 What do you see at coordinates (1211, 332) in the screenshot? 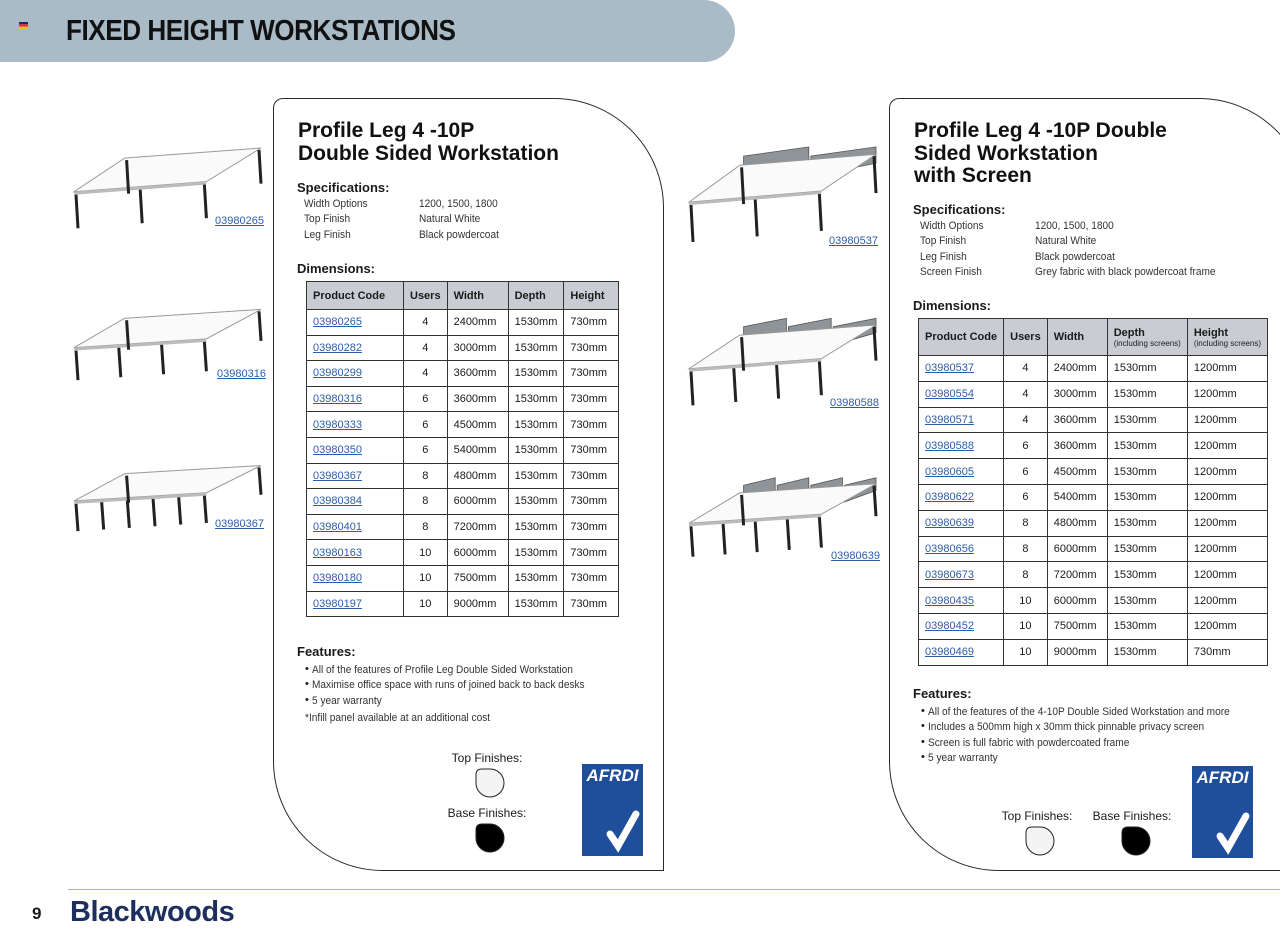
I see `column-label: Height` at bounding box center [1211, 332].